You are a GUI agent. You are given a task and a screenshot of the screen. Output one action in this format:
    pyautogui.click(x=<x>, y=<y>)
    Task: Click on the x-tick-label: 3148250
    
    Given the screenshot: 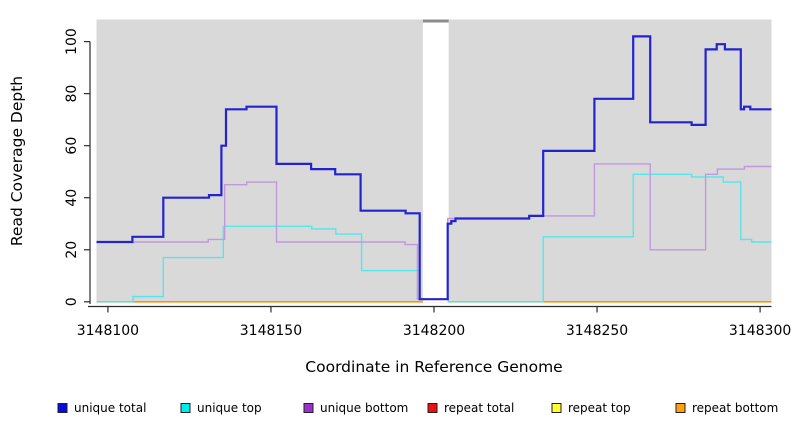 What is the action you would take?
    pyautogui.click(x=597, y=331)
    